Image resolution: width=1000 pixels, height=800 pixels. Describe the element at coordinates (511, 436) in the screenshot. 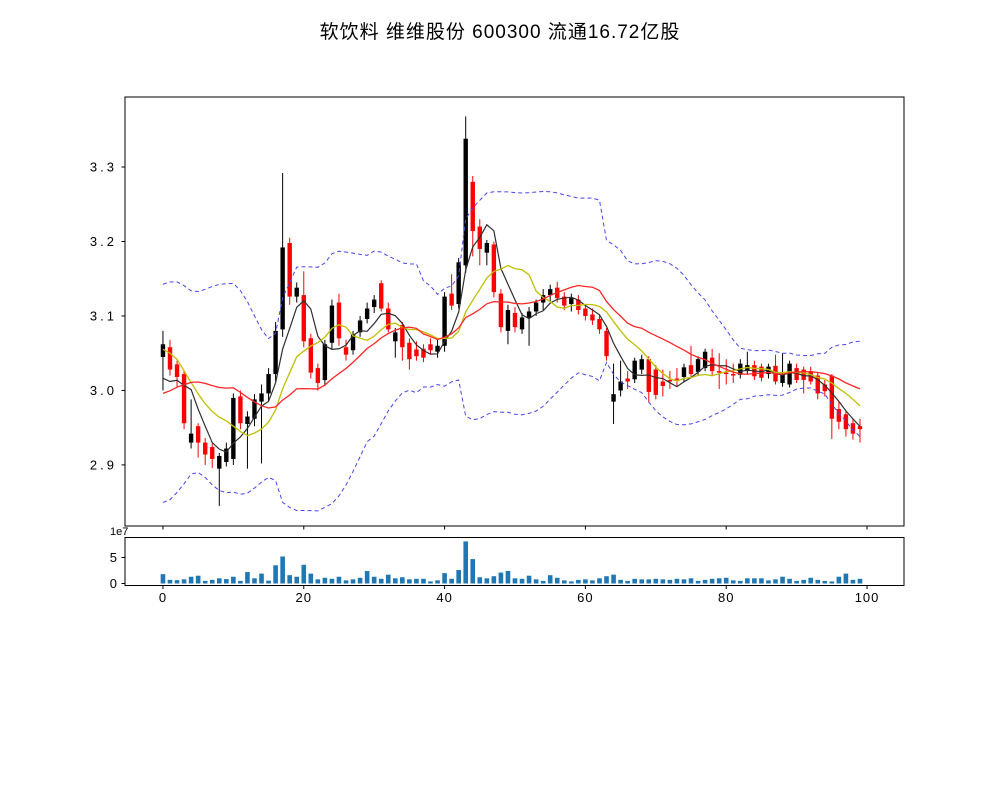

I see `boll-lower-line` at that location.